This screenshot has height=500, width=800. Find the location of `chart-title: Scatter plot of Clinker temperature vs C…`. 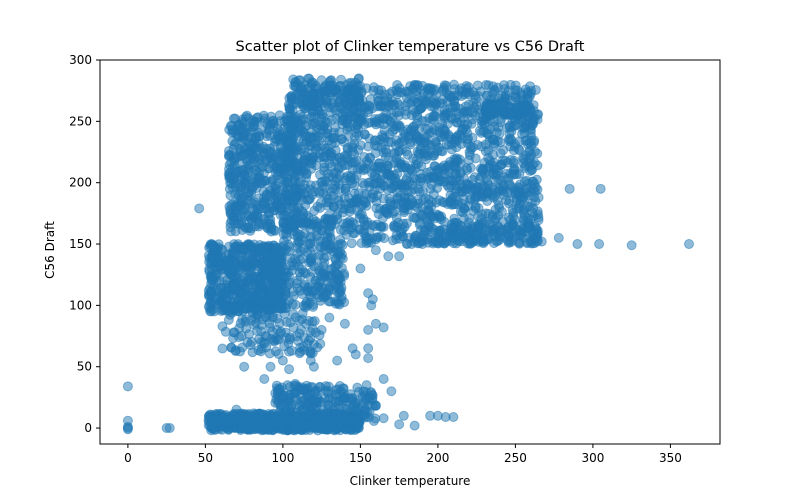

chart-title: Scatter plot of Clinker temperature vs C… is located at coordinates (410, 47).